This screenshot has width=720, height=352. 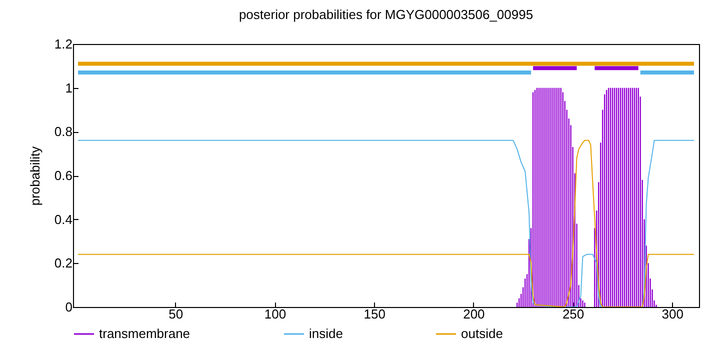 What do you see at coordinates (63, 219) in the screenshot?
I see `y-tick-label: 0.4` at bounding box center [63, 219].